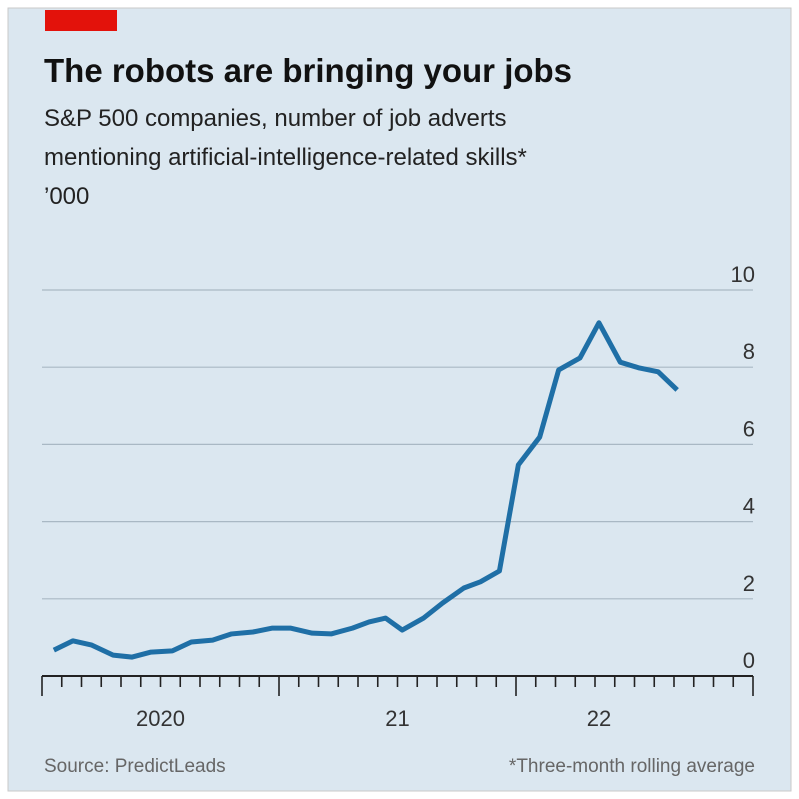 Image resolution: width=799 pixels, height=799 pixels. Describe the element at coordinates (749, 351) in the screenshot. I see `y-tick-label: 8` at that location.